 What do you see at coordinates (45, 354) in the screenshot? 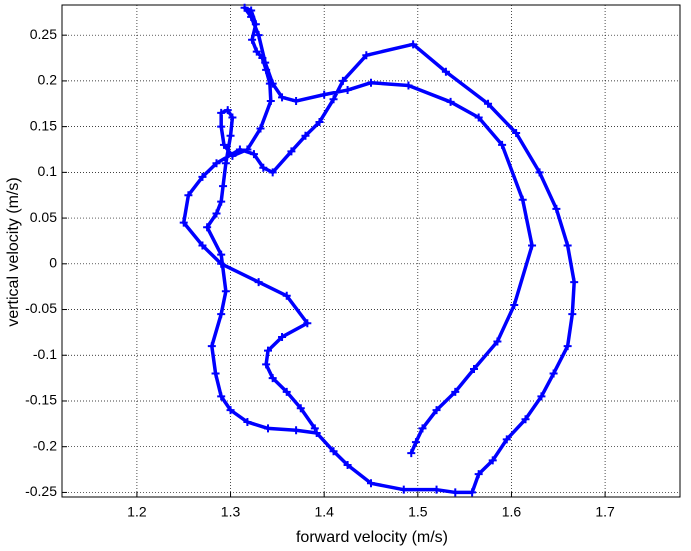
I see `y-tick-label: -0.1` at bounding box center [45, 354].